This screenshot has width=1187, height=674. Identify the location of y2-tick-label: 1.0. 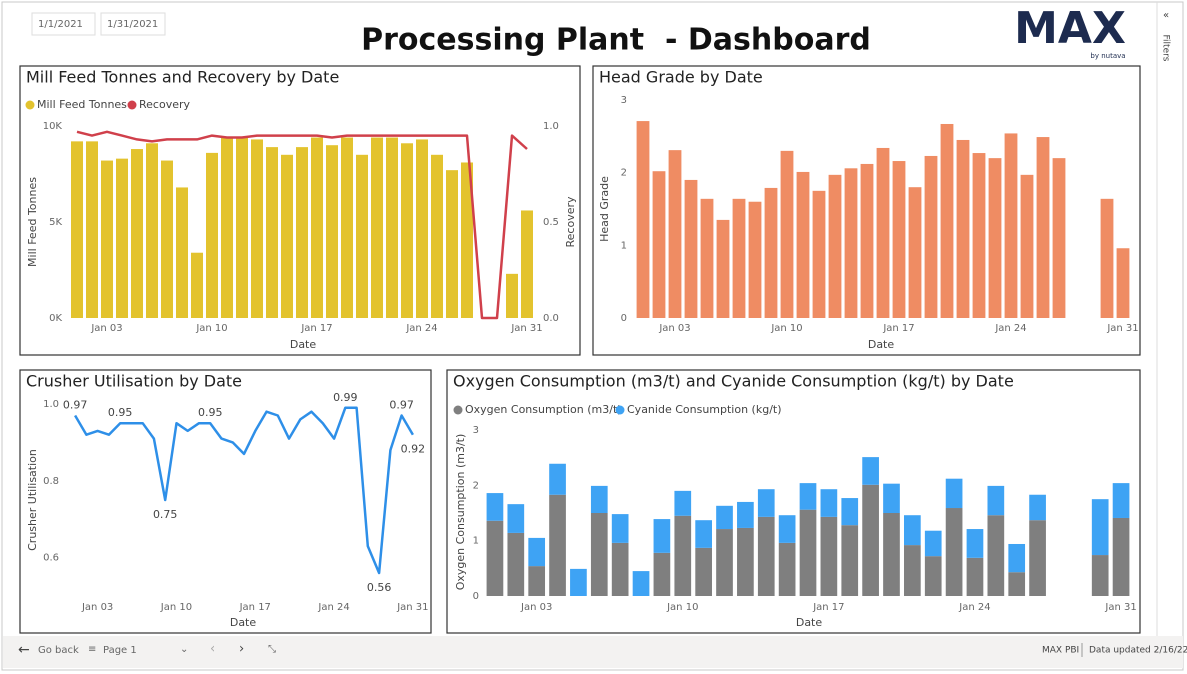
(551, 126).